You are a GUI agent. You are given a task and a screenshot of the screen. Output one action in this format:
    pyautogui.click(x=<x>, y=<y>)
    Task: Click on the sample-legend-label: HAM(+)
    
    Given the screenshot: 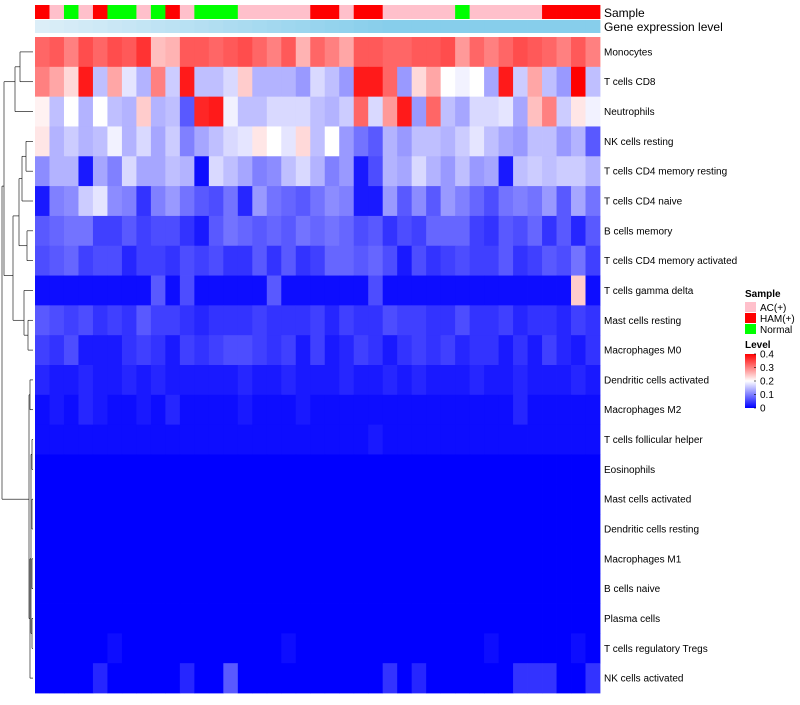 What is the action you would take?
    pyautogui.click(x=777, y=319)
    